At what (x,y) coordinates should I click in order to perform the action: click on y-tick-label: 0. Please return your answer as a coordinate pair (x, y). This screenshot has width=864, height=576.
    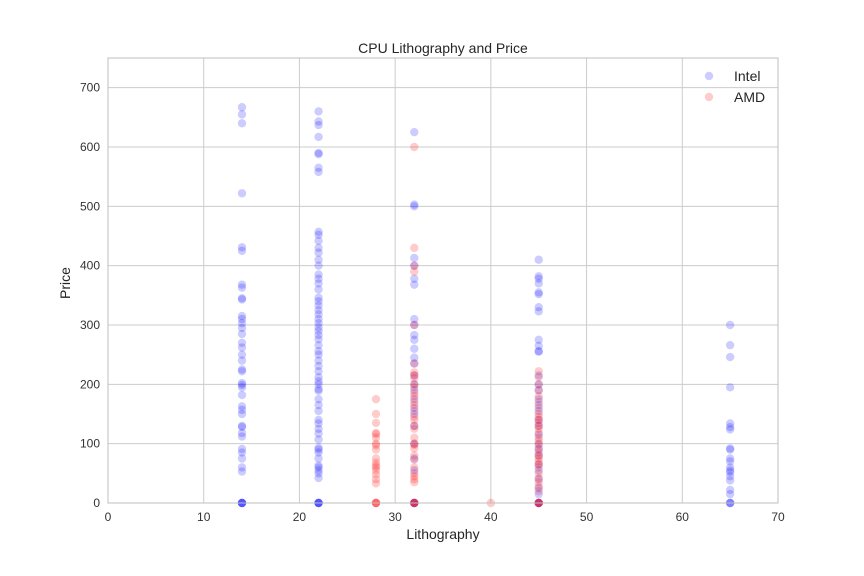
    Looking at the image, I should click on (96, 503).